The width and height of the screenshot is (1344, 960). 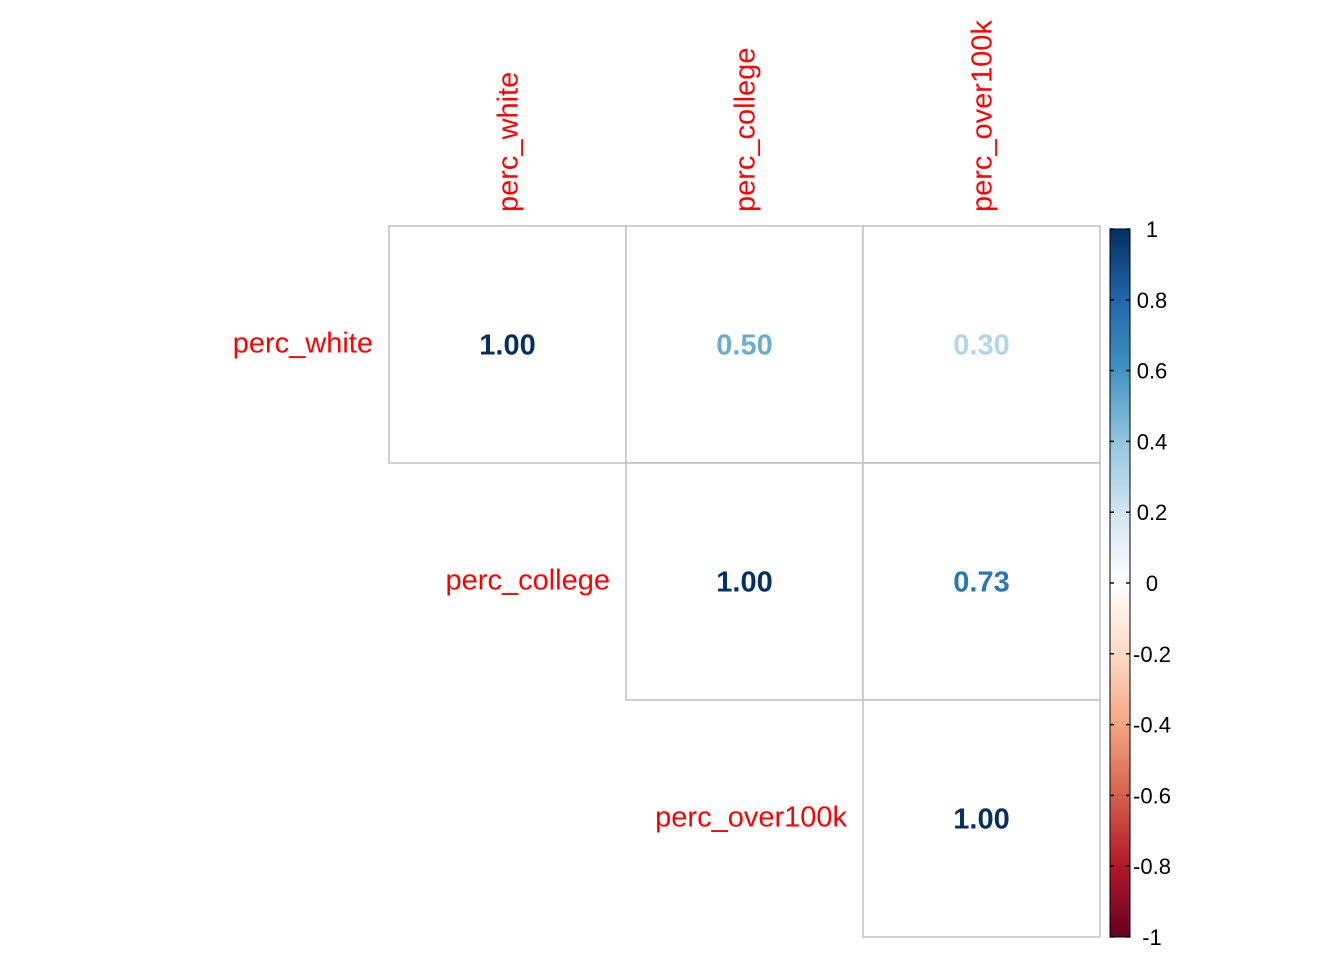 I want to click on colorbar-tick-label: -0.4, so click(x=1152, y=725).